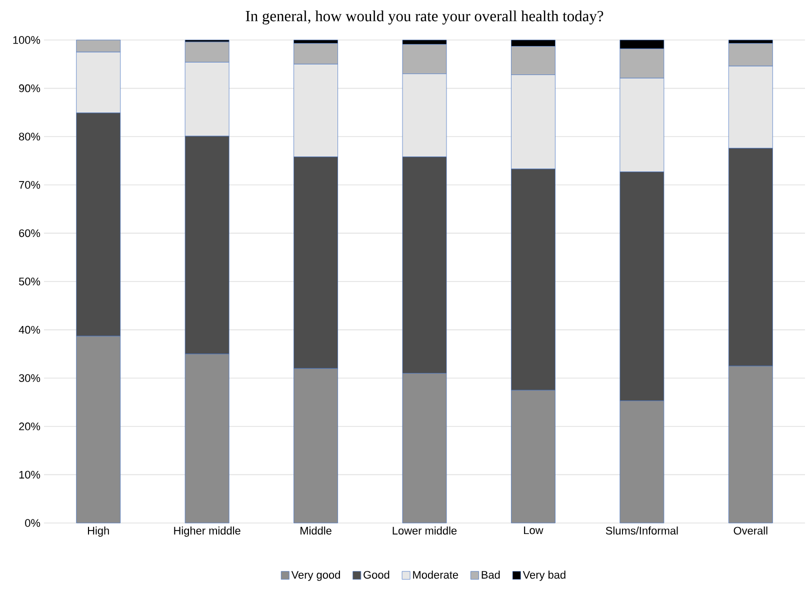  I want to click on y-tick-label: 100%, so click(26, 40).